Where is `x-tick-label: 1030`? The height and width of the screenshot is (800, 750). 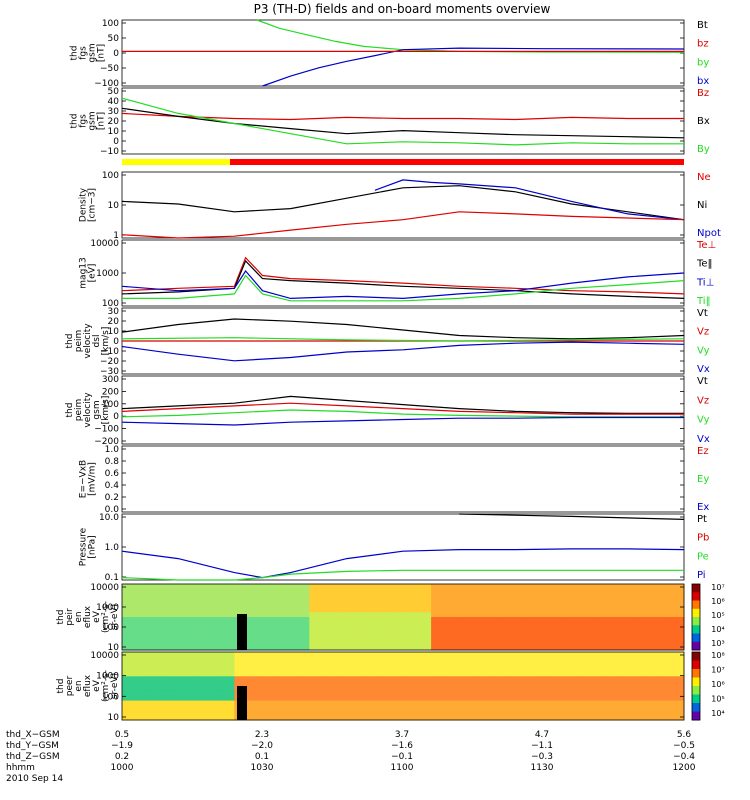 x-tick-label: 1030 is located at coordinates (262, 768).